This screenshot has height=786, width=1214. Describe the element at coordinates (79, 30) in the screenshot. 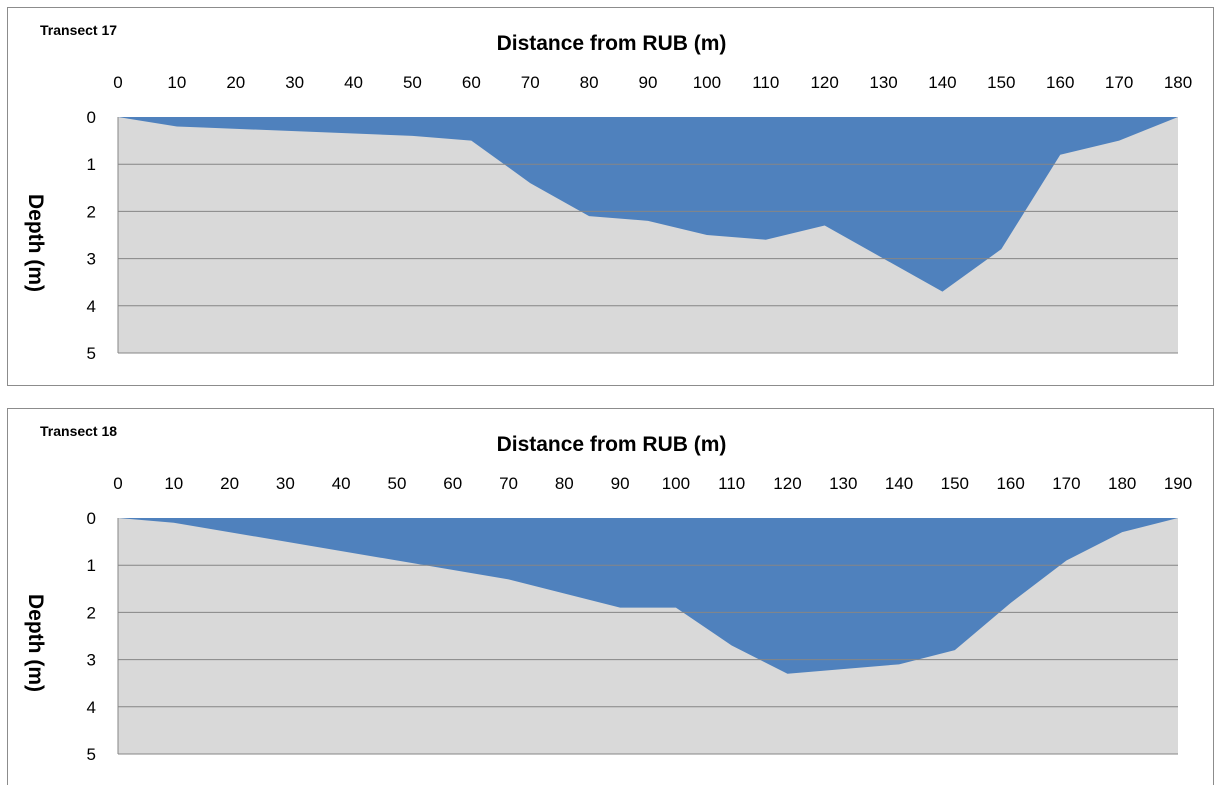

I see `transect-label: Transect 17` at that location.